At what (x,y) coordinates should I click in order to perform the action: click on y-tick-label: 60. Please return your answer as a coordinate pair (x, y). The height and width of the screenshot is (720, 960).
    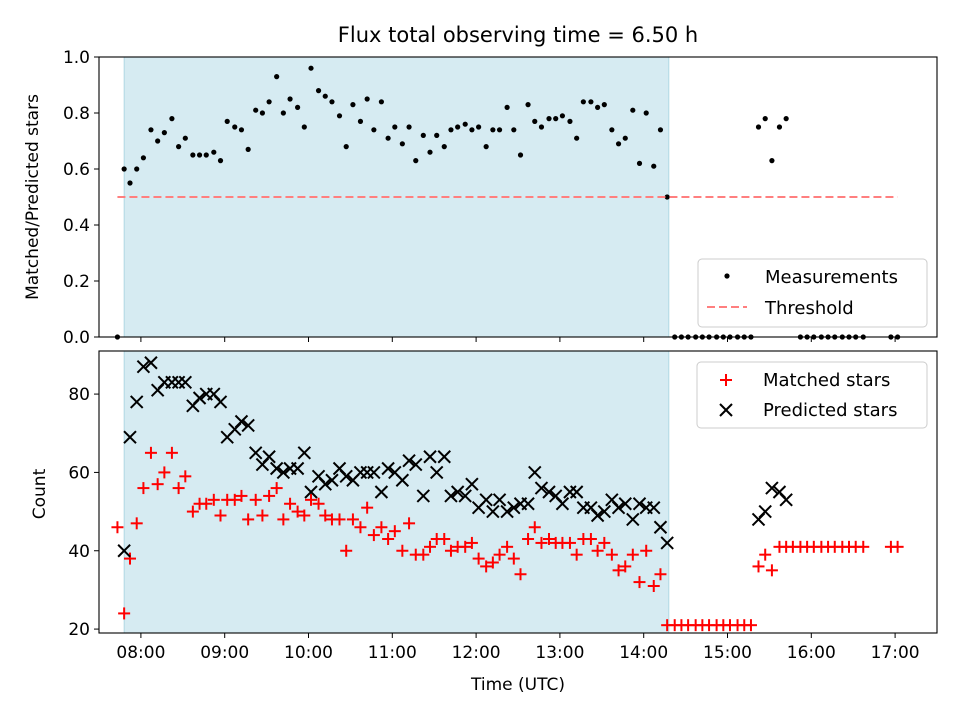
    Looking at the image, I should click on (79, 473).